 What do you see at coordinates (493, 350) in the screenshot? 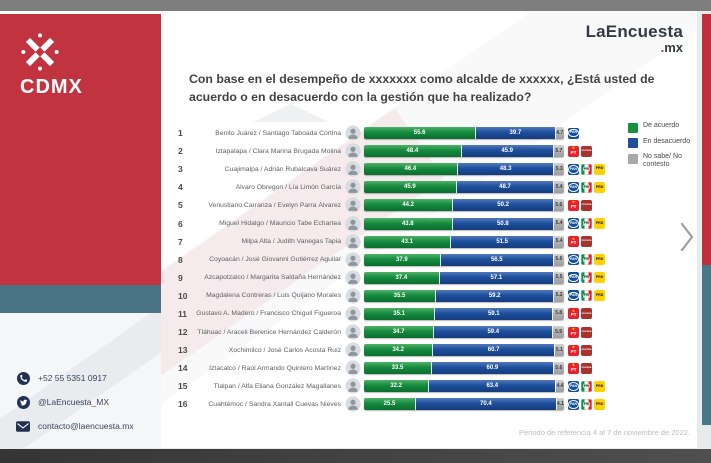
I see `segment-en-desacuerdo: 60.7` at bounding box center [493, 350].